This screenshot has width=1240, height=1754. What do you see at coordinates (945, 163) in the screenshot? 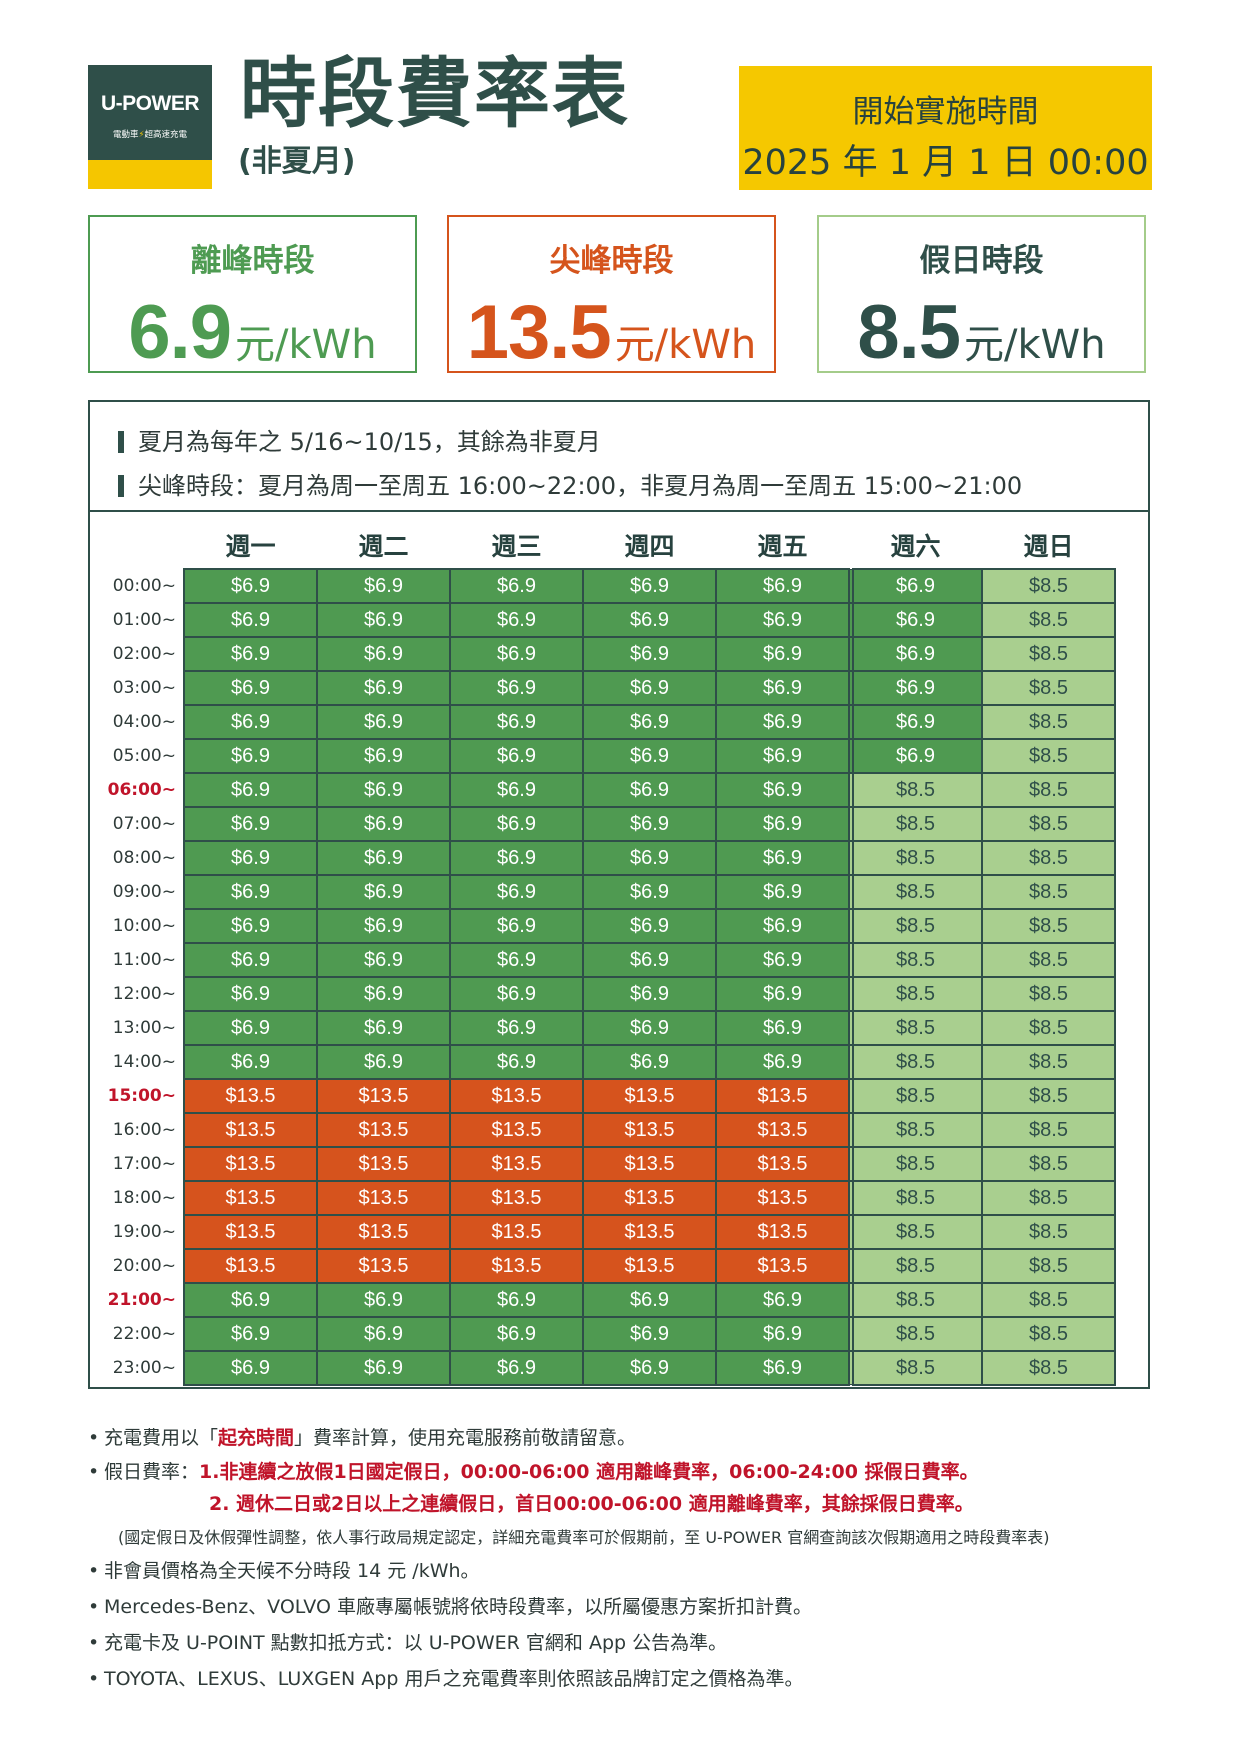
I see `effective-date: 2025 年 1 月 1 日 00:00` at bounding box center [945, 163].